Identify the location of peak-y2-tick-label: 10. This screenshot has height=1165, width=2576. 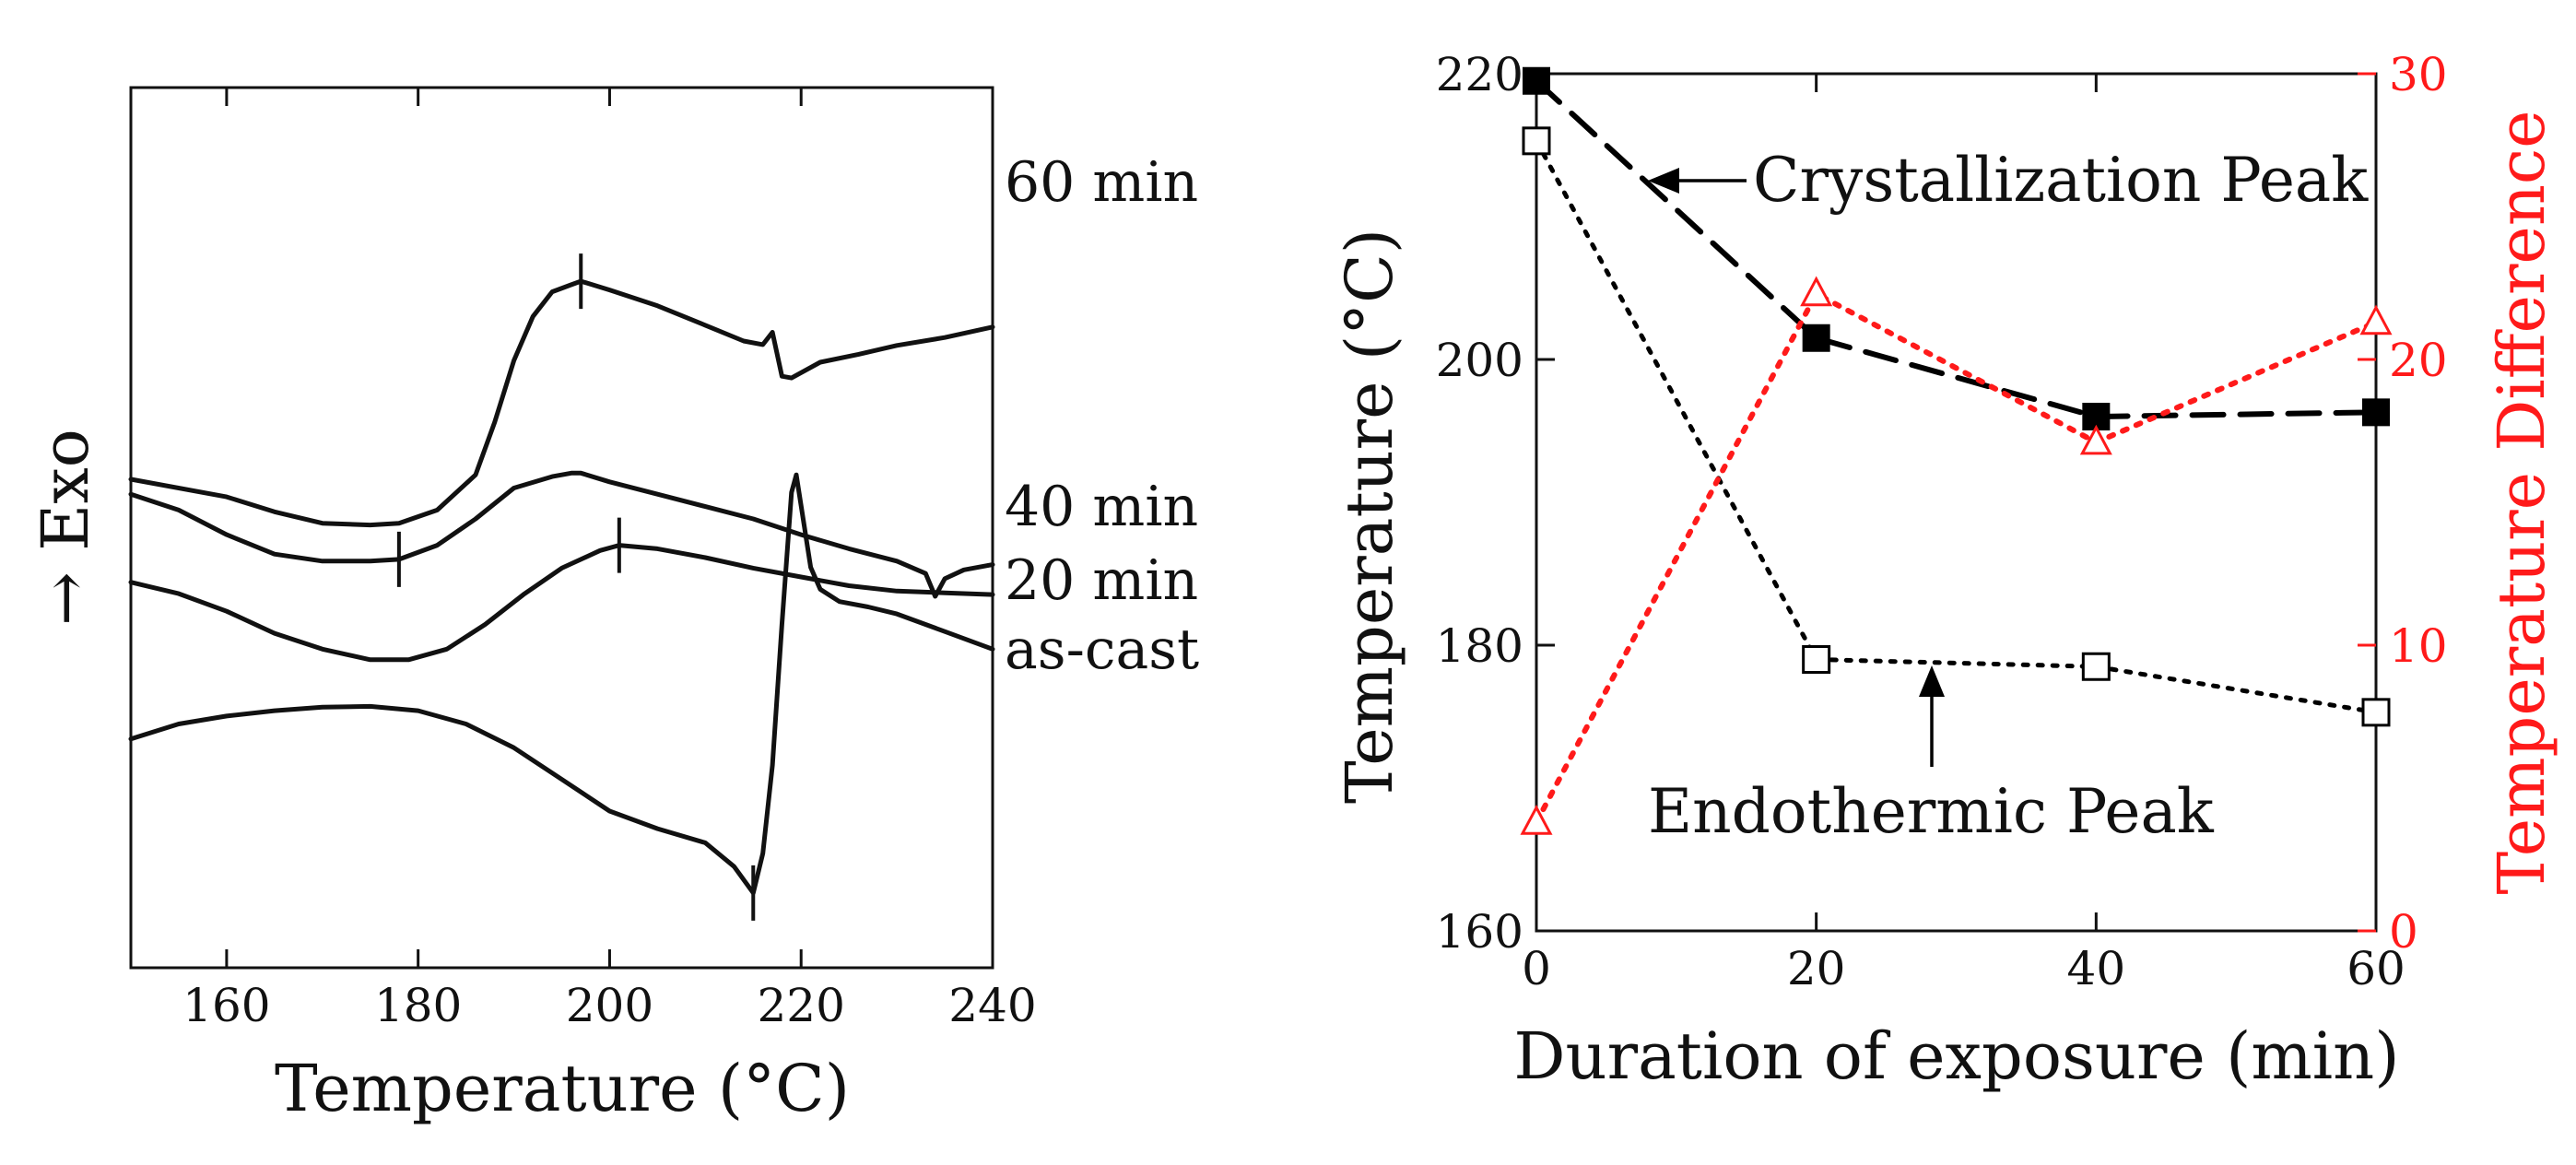
(2418, 646).